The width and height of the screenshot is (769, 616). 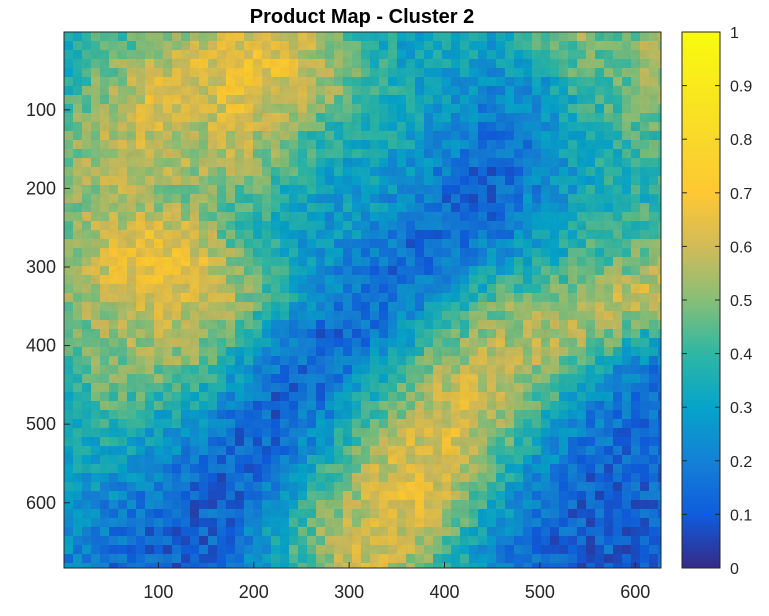 What do you see at coordinates (741, 515) in the screenshot?
I see `colorbar-tick-label: 0.1` at bounding box center [741, 515].